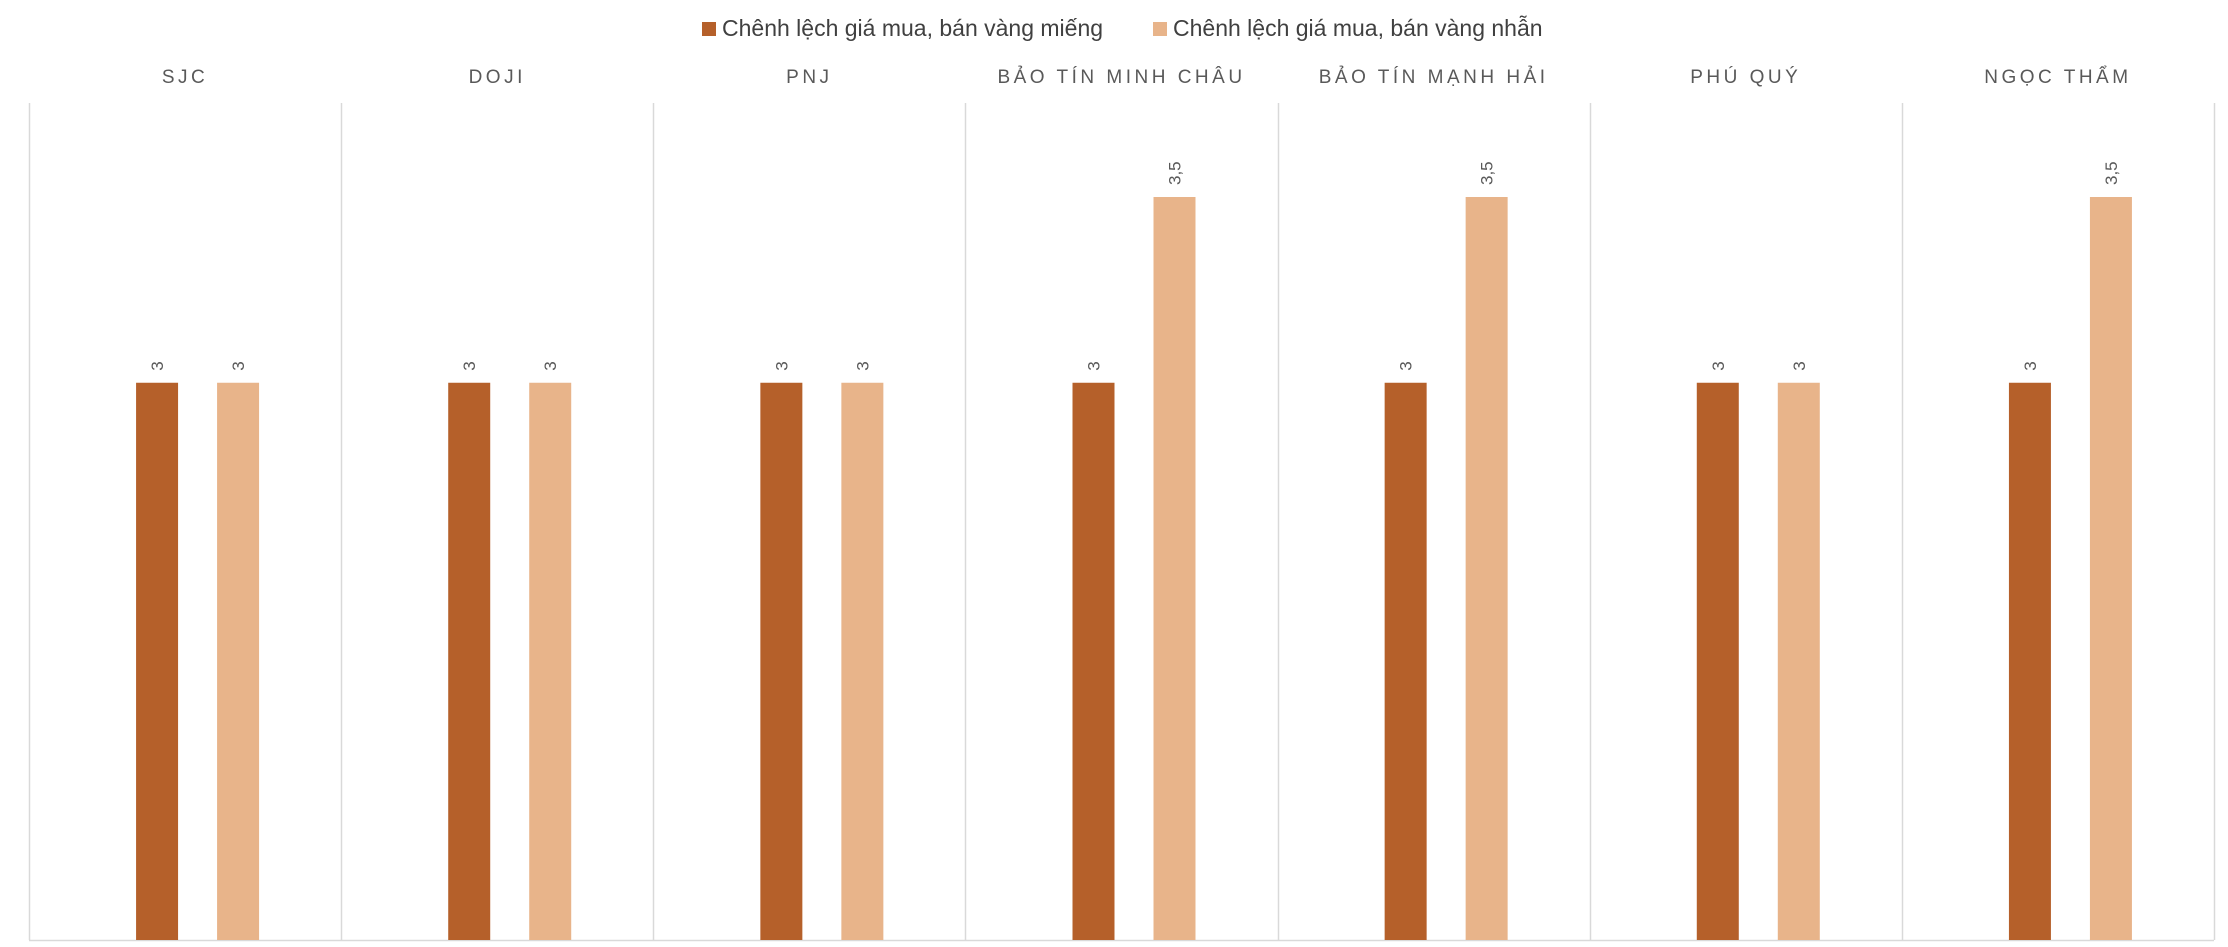 This screenshot has width=2228, height=947. Describe the element at coordinates (497, 77) in the screenshot. I see `category-label: DOJI` at that location.